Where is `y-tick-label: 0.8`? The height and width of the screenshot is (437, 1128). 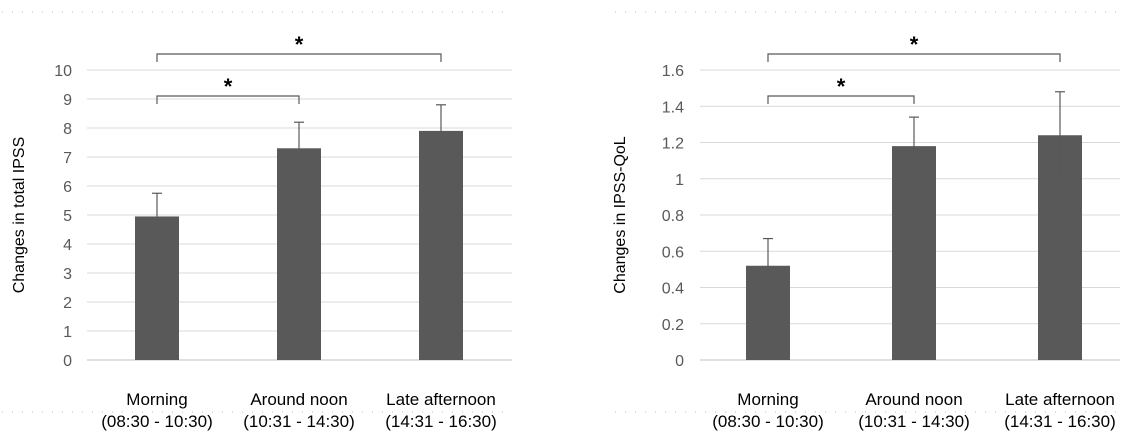
y-tick-label: 0.8 is located at coordinates (673, 216).